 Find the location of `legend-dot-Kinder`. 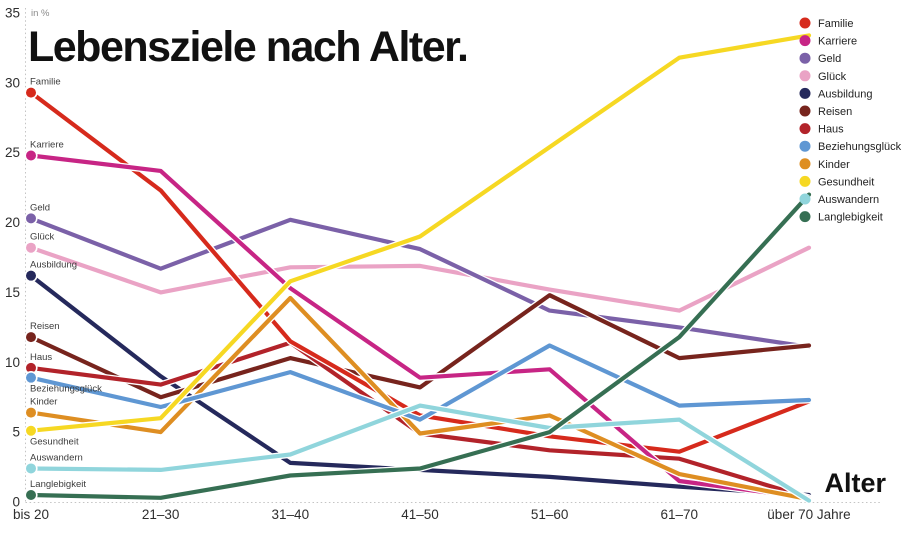

legend-dot-Kinder is located at coordinates (805, 164).